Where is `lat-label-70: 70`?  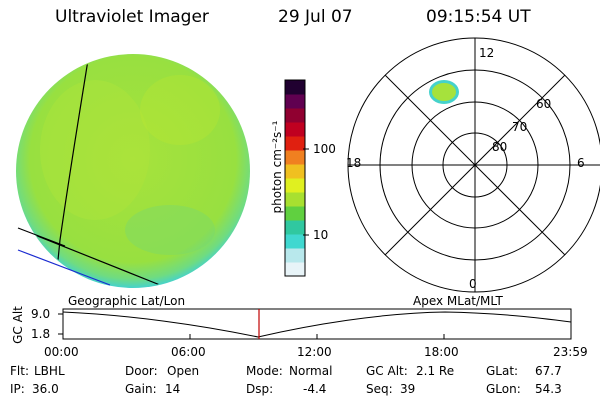
lat-label-70: 70 is located at coordinates (520, 127).